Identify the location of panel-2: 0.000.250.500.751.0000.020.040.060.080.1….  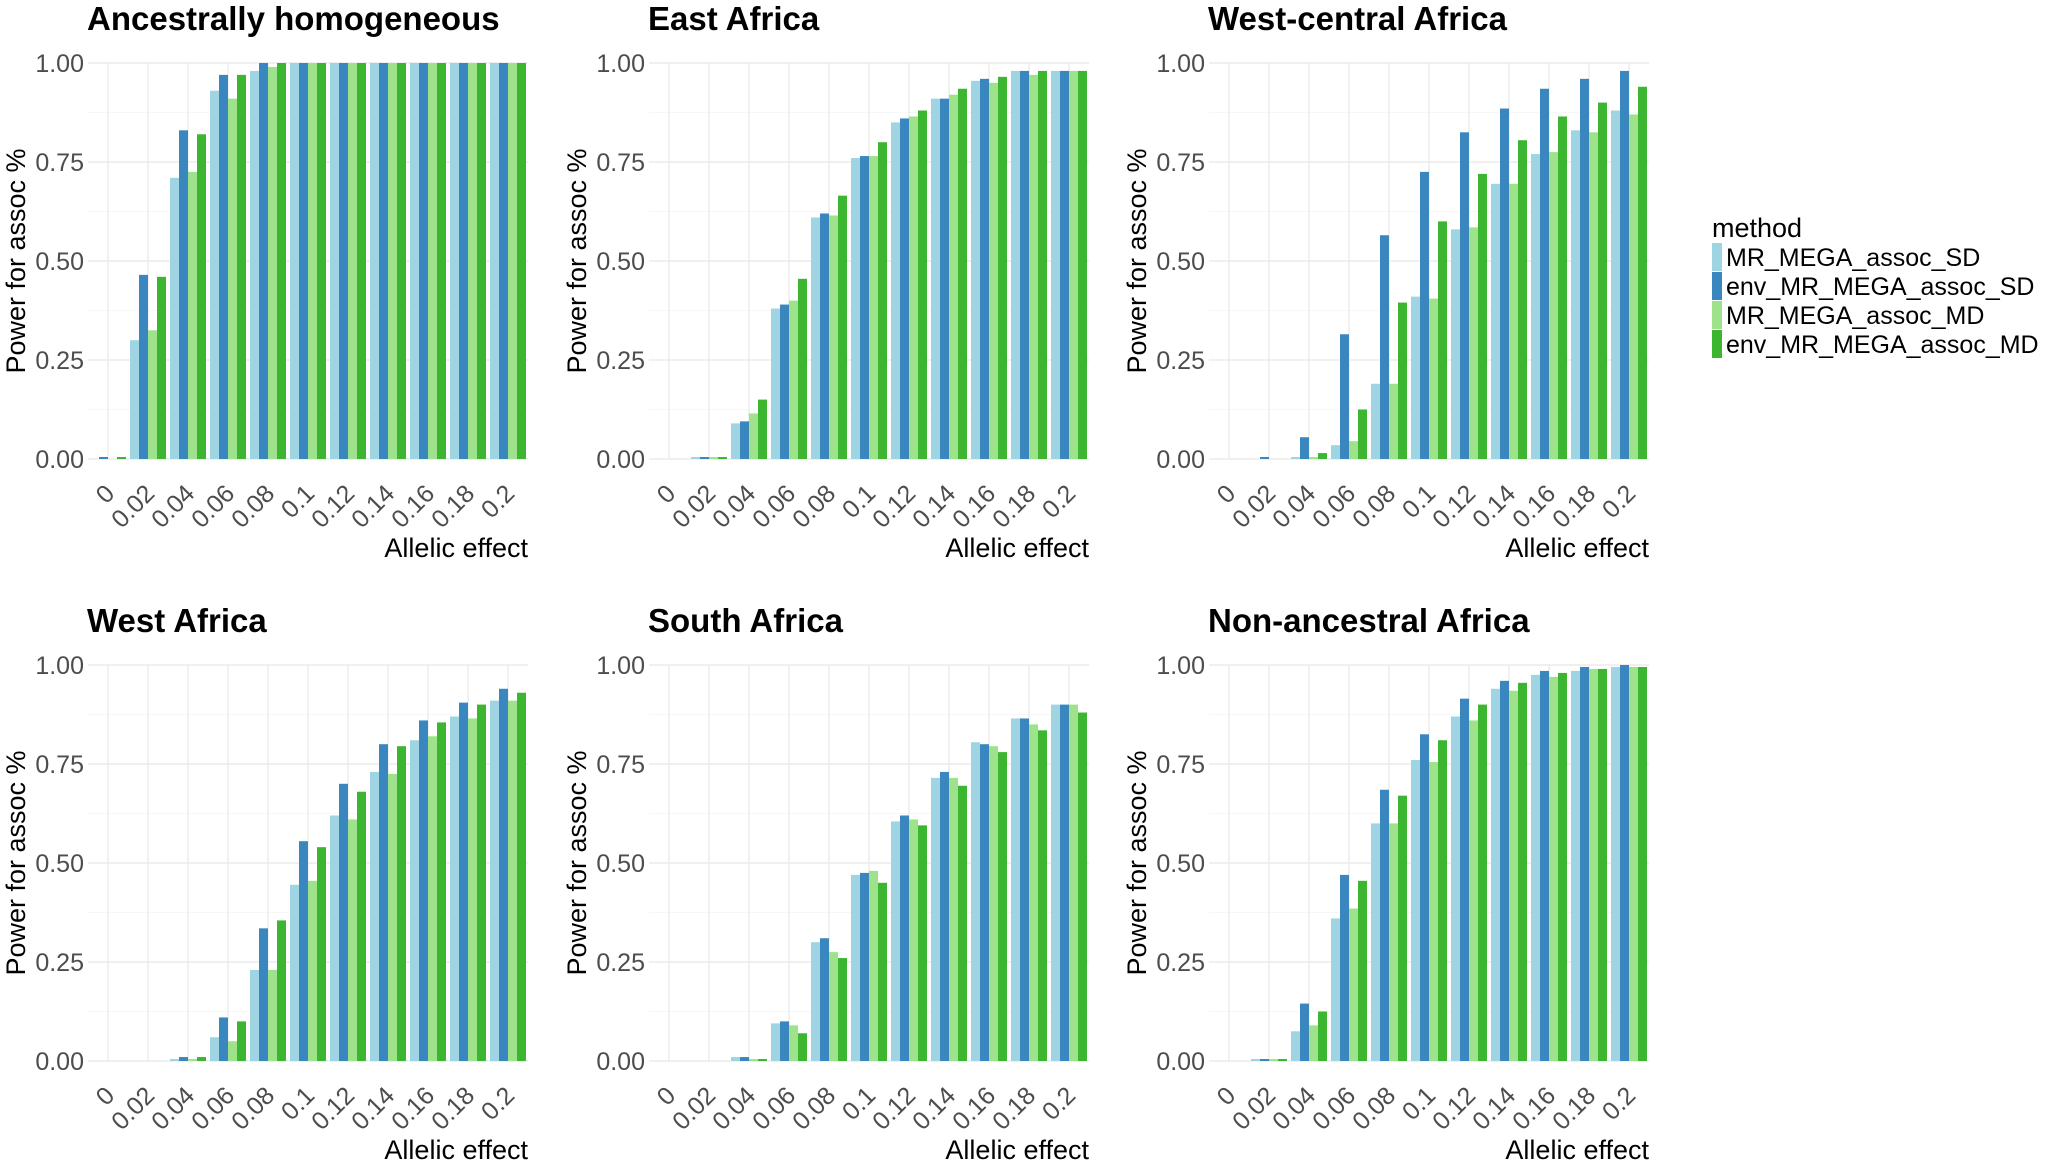
(825, 281).